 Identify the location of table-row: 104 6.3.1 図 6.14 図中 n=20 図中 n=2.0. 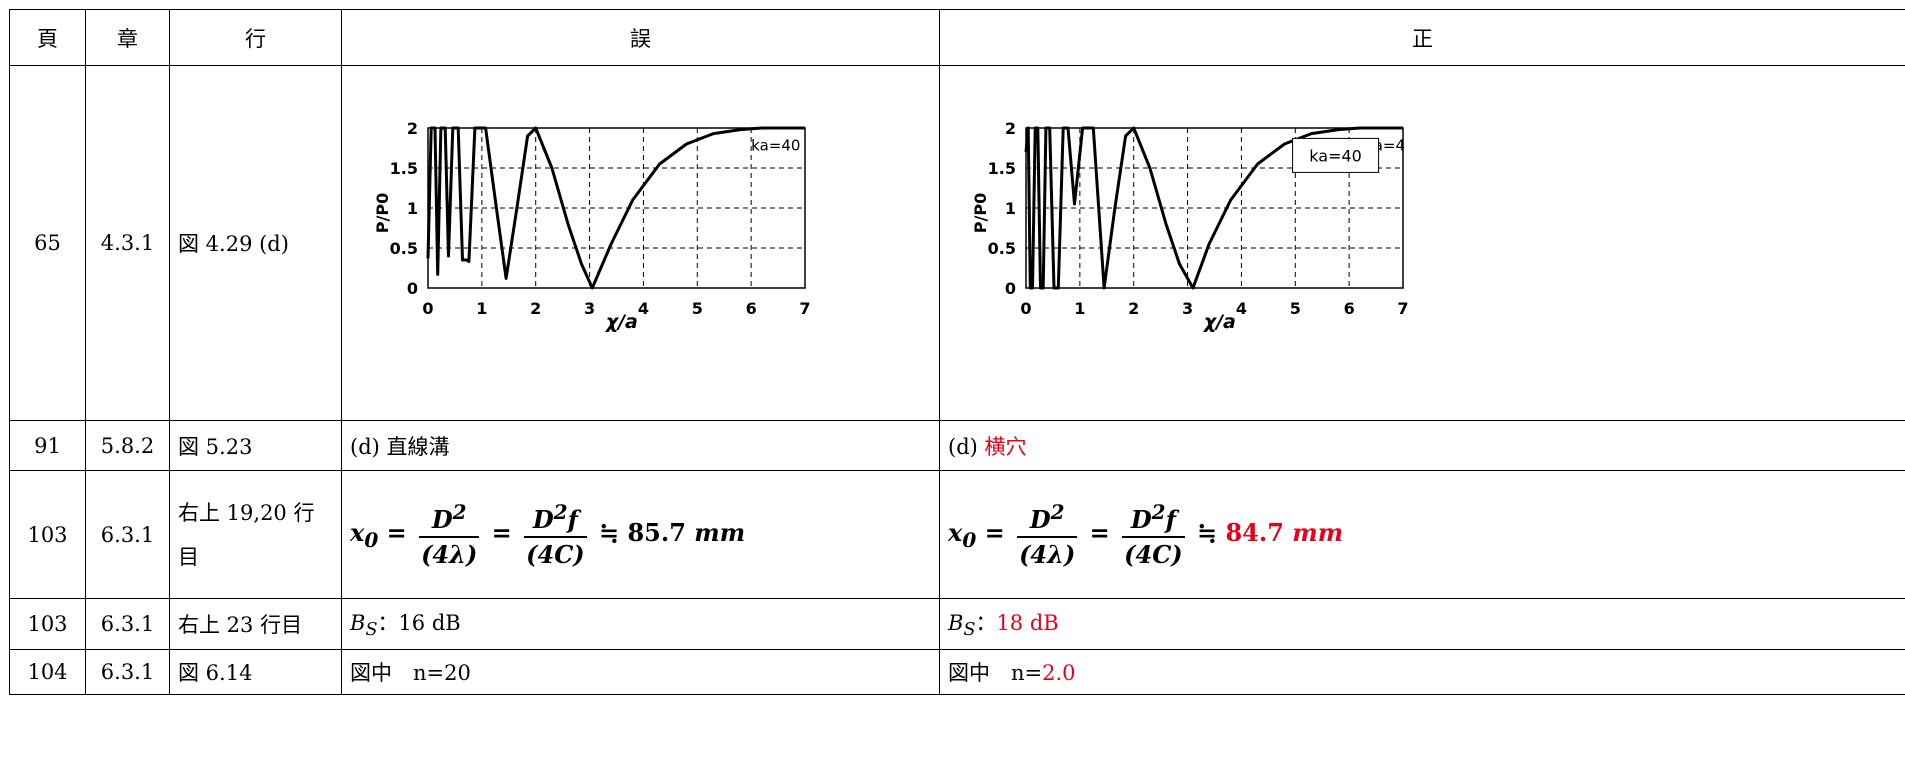
(957, 672).